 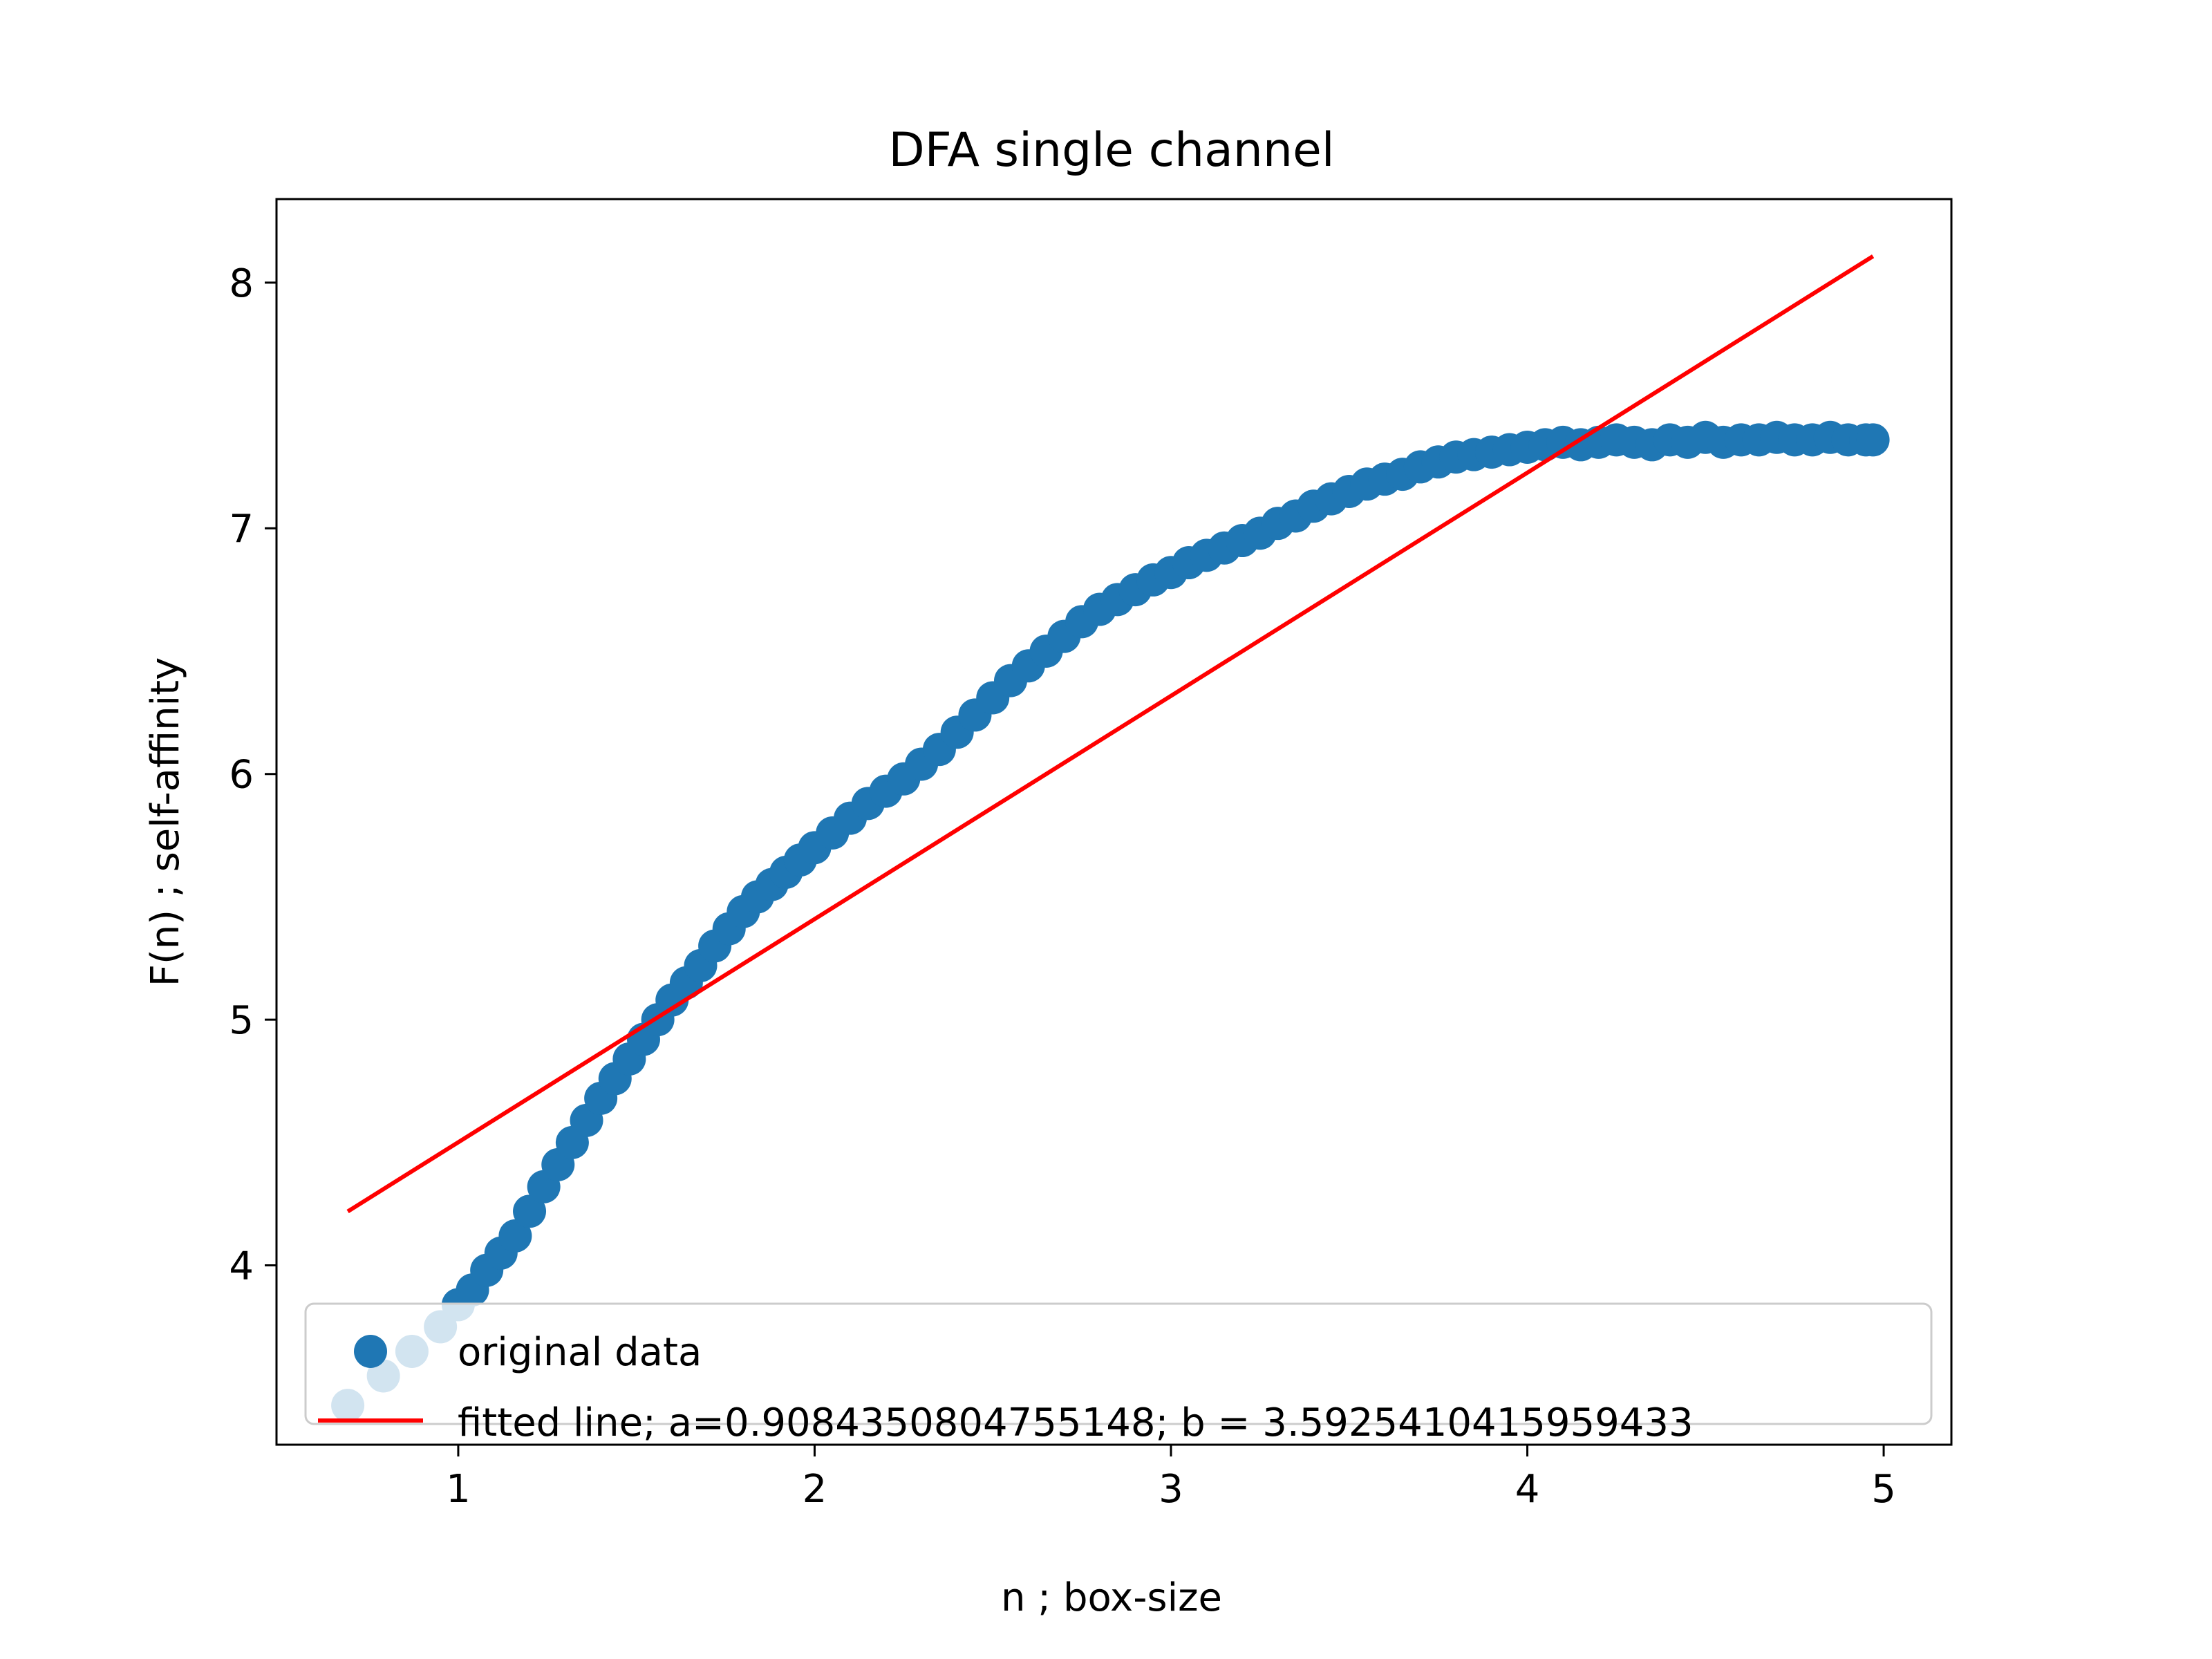 What do you see at coordinates (165, 822) in the screenshot?
I see `y-axis-label: F(n) ; self-affinity` at bounding box center [165, 822].